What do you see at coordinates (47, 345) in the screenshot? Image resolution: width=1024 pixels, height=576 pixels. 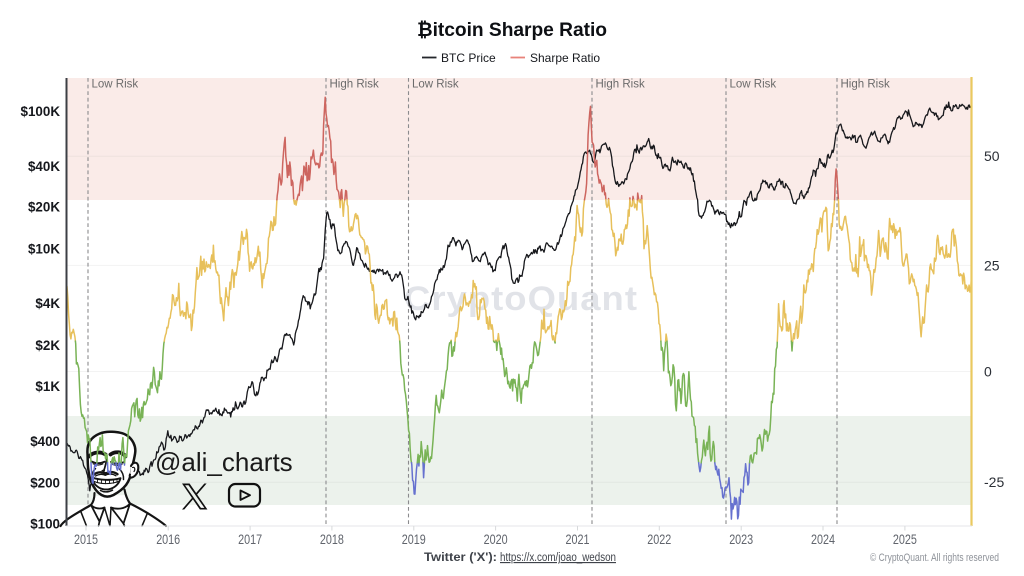 I see `svg-text: $2K` at bounding box center [47, 345].